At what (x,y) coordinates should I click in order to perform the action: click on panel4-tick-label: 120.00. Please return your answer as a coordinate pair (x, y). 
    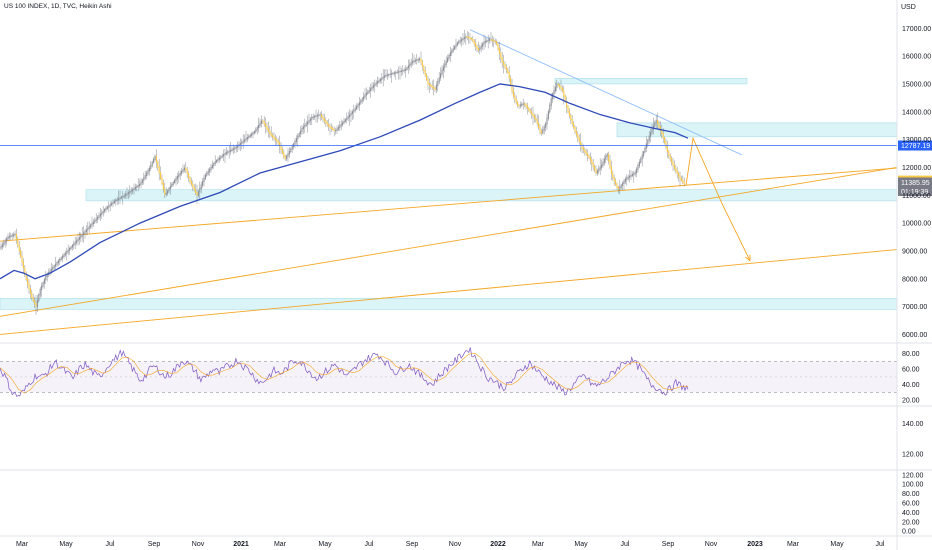
    Looking at the image, I should click on (913, 475).